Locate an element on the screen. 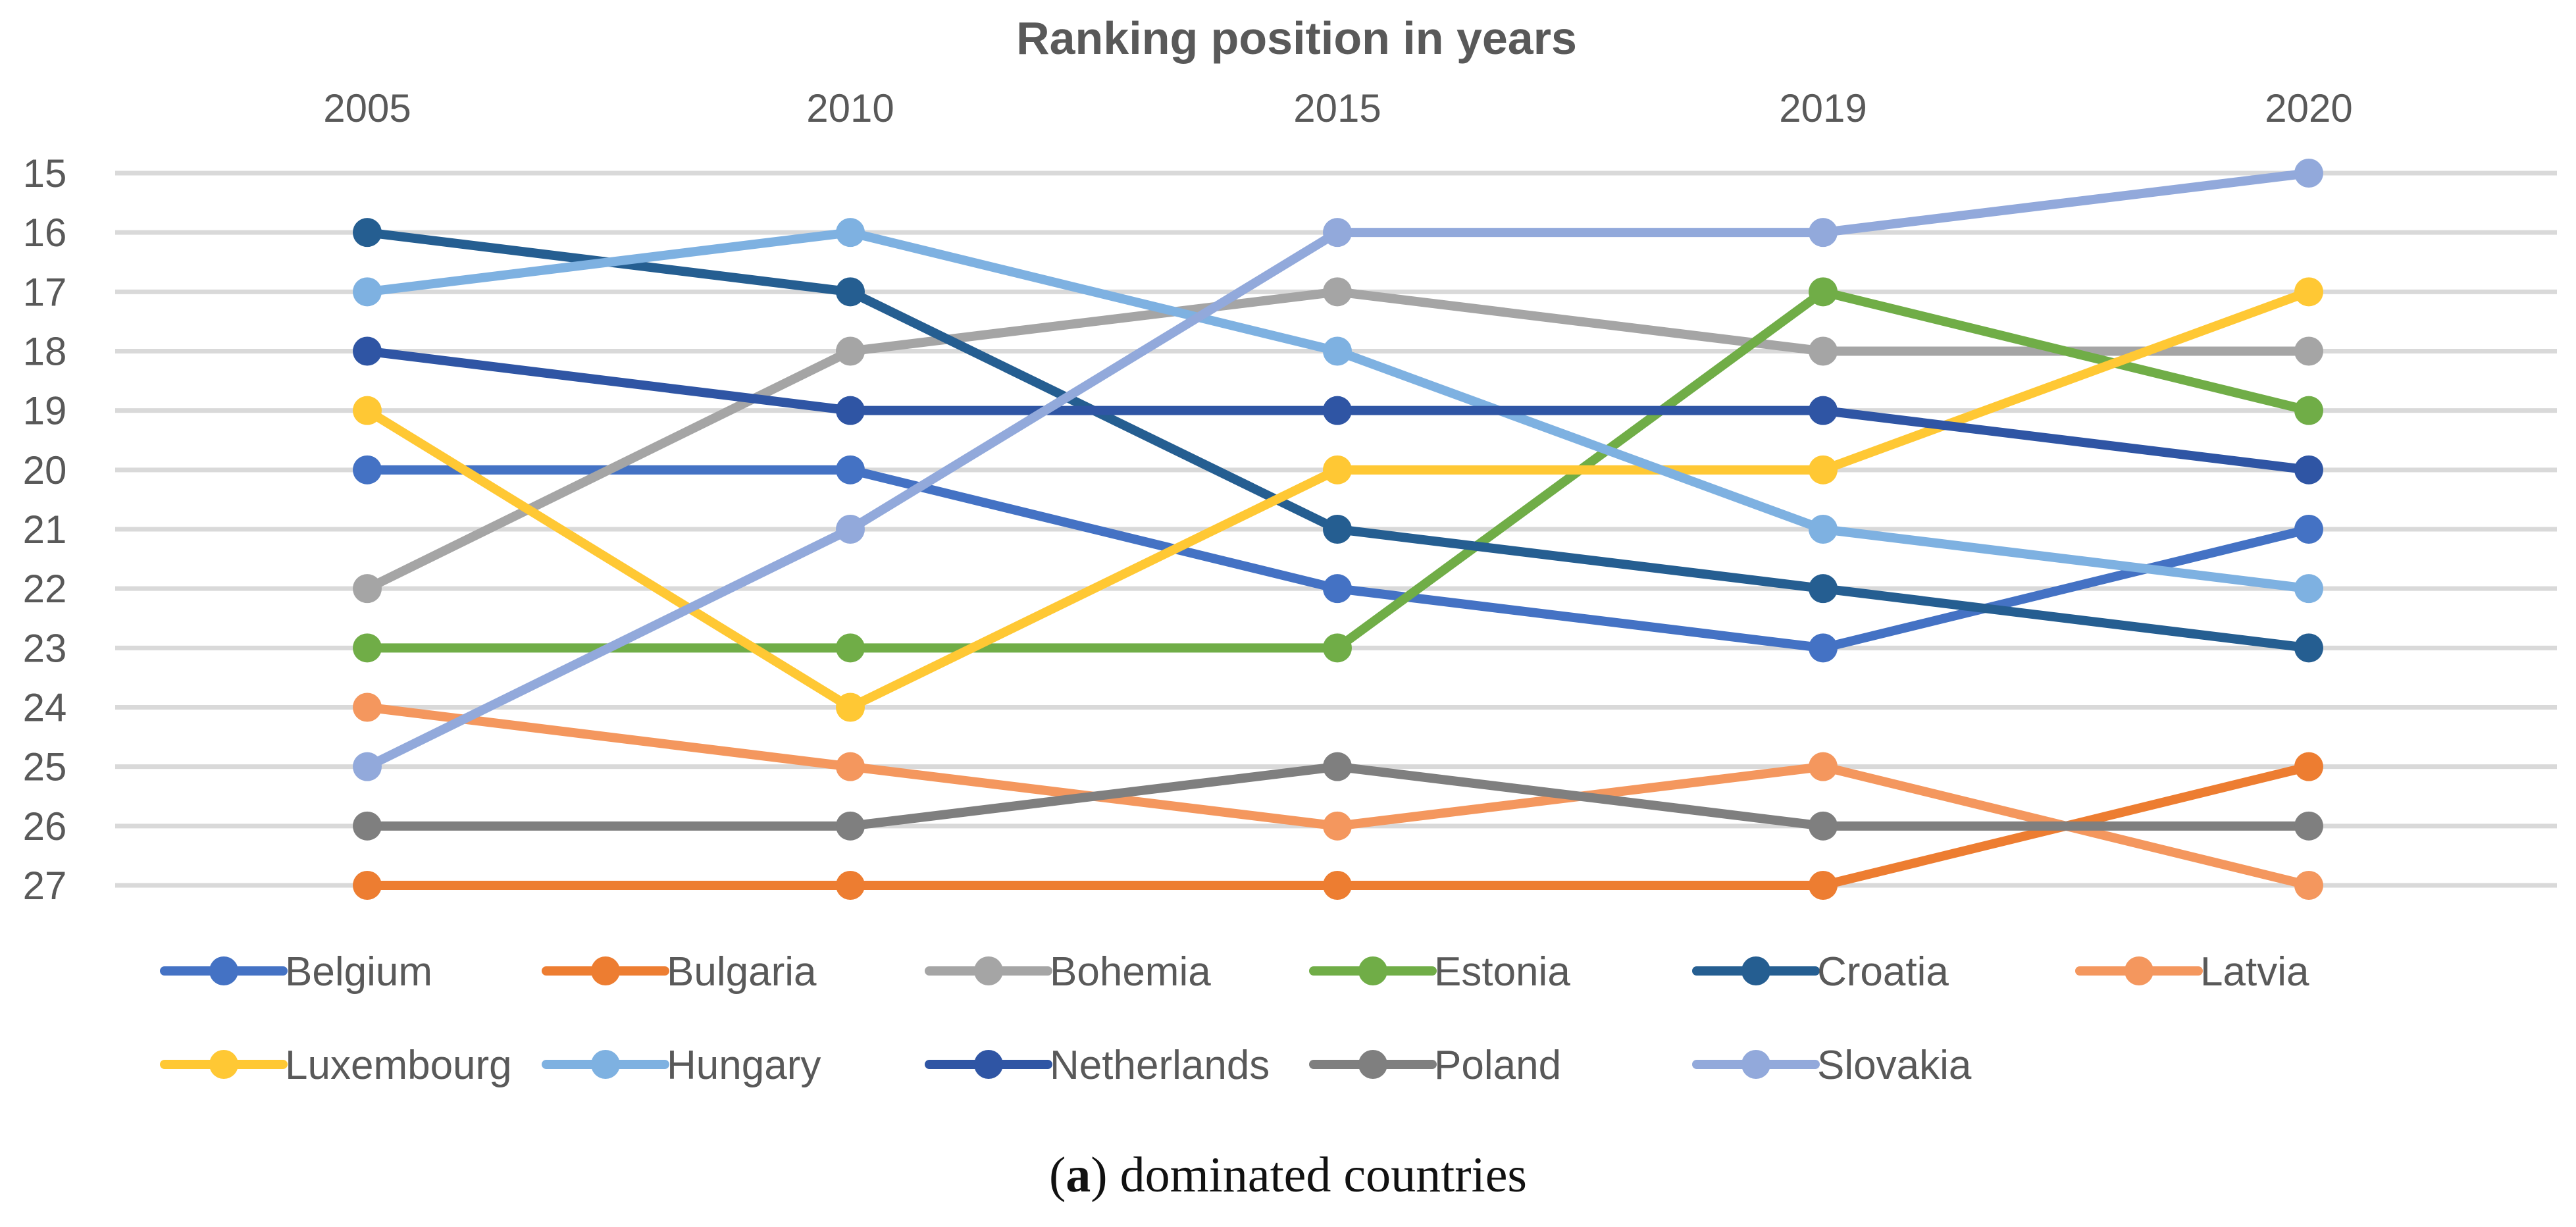 This screenshot has width=2576, height=1227. series-poland is located at coordinates (1338, 796).